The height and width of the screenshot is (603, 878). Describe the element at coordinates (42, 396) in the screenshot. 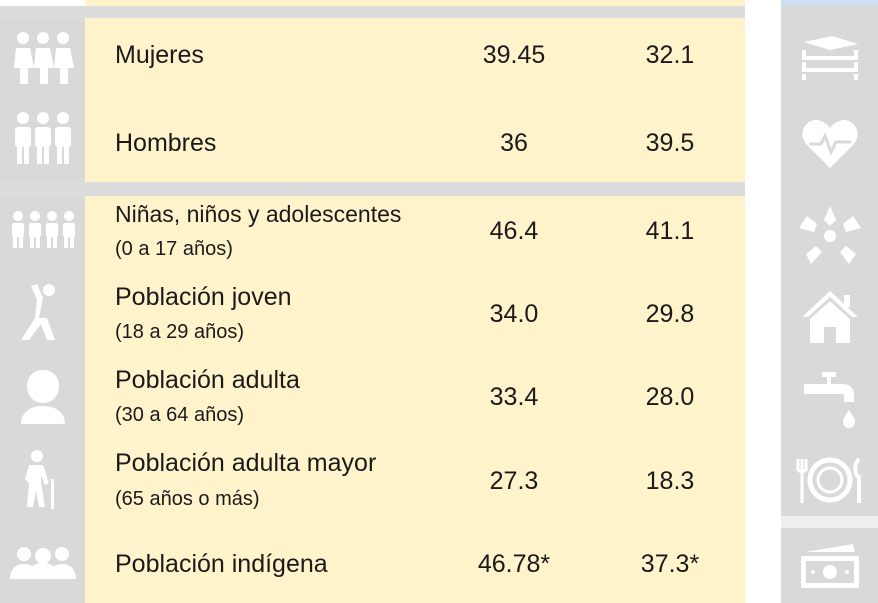

I see `adult-person-icon` at that location.